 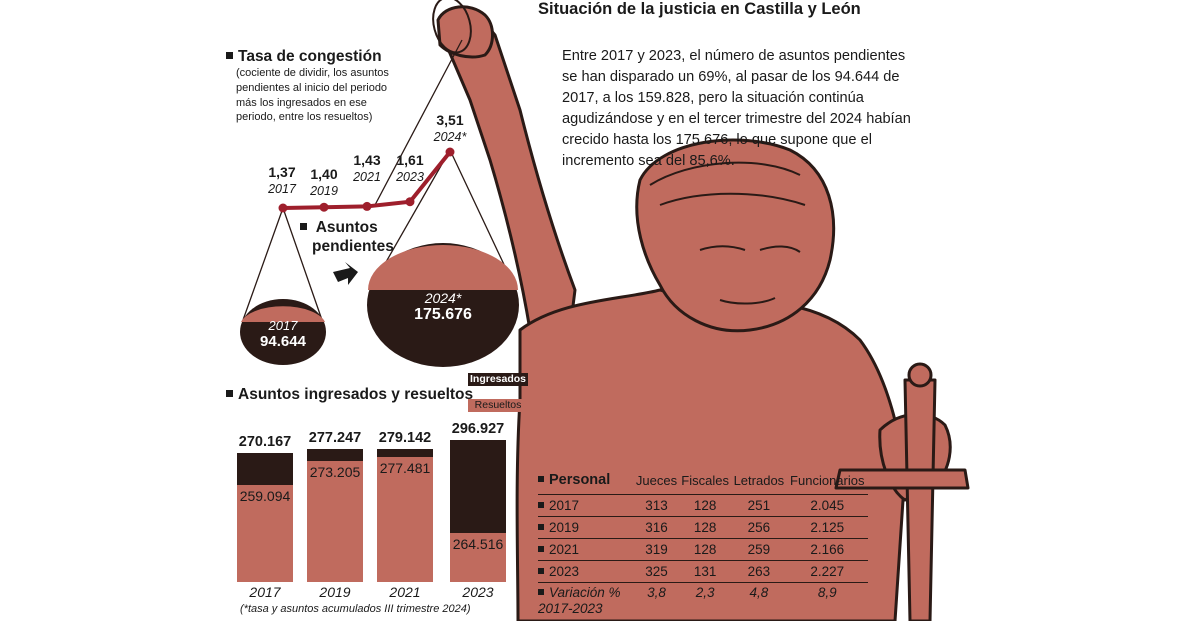 I want to click on legend-resueltos: Resueltos, so click(x=498, y=405).